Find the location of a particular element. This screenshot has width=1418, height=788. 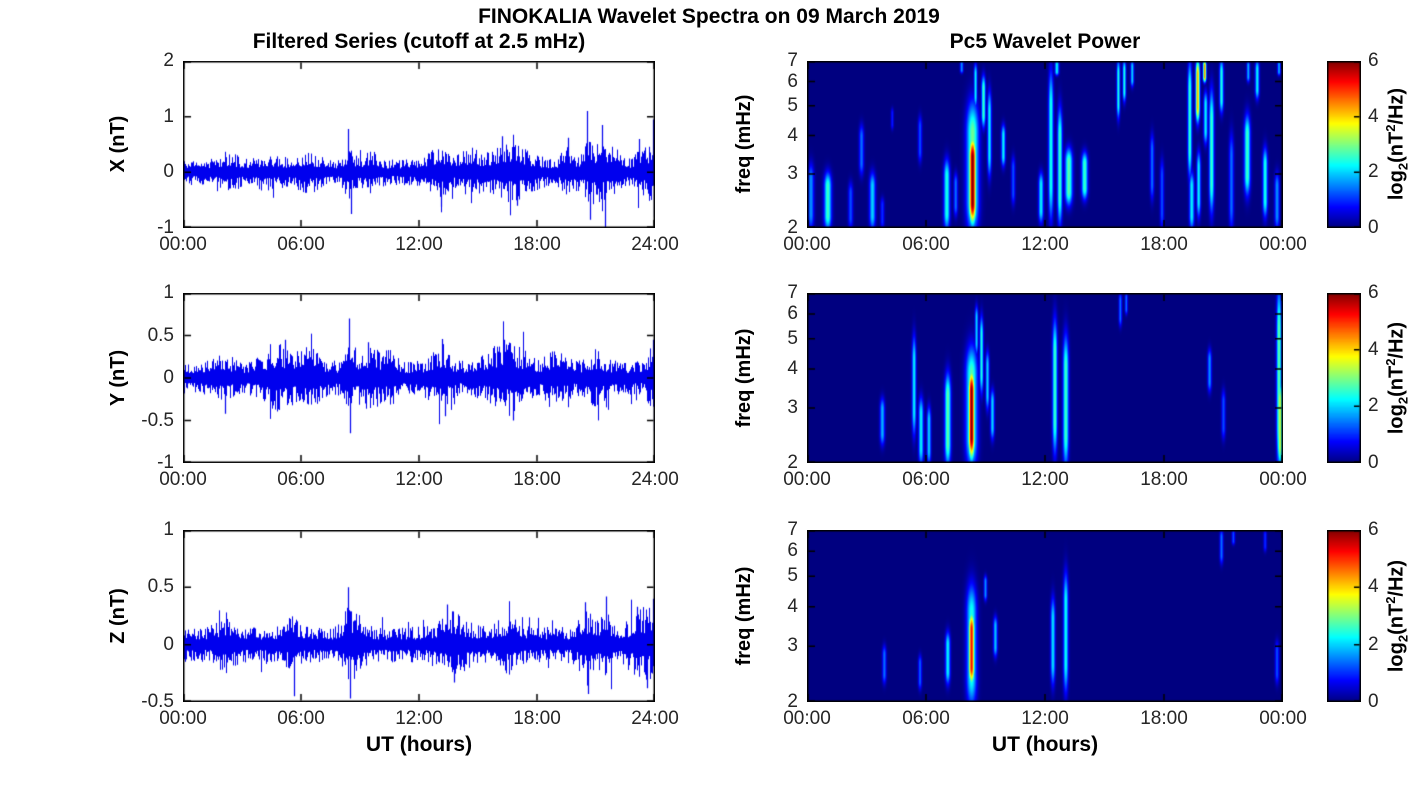

colorbar-bottom is located at coordinates (1344, 616).